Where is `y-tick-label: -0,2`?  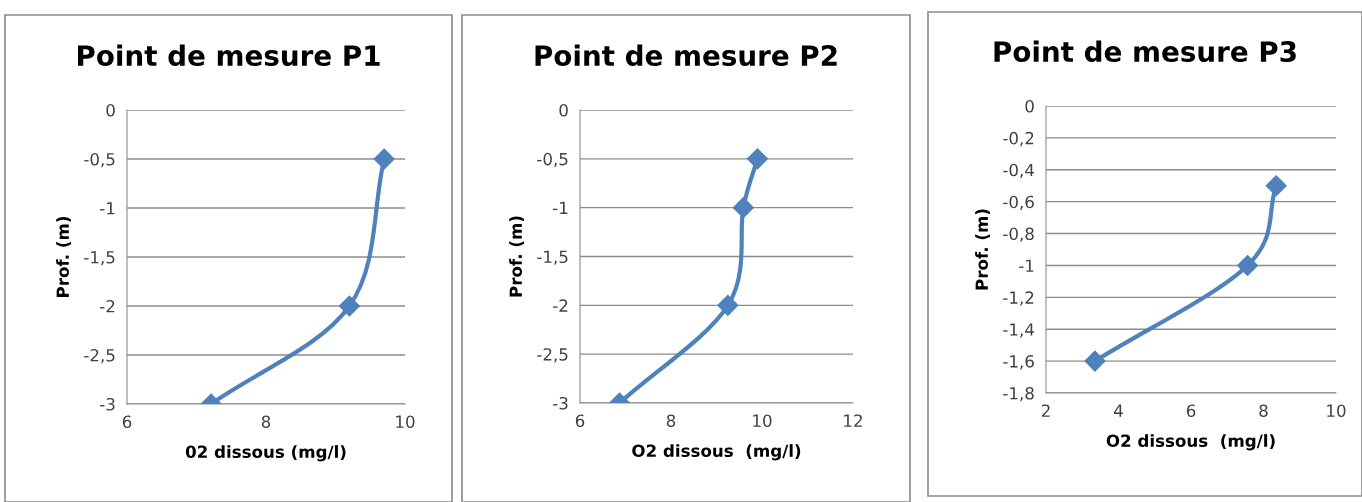 y-tick-label: -0,2 is located at coordinates (1018, 139).